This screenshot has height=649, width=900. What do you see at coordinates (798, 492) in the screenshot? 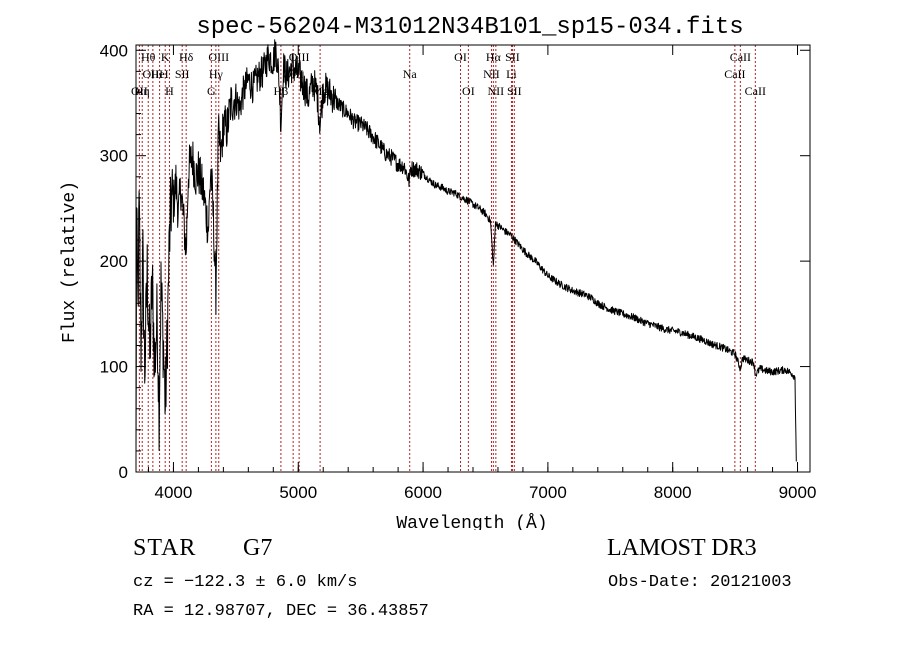
I see `x-tick-label: 9000` at bounding box center [798, 492].